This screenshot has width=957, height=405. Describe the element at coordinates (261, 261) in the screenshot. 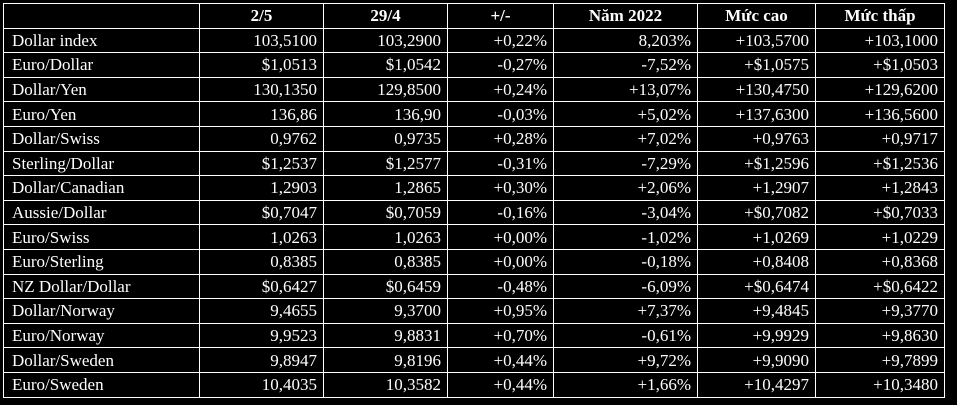

I see `cell-current: 0,8385` at that location.